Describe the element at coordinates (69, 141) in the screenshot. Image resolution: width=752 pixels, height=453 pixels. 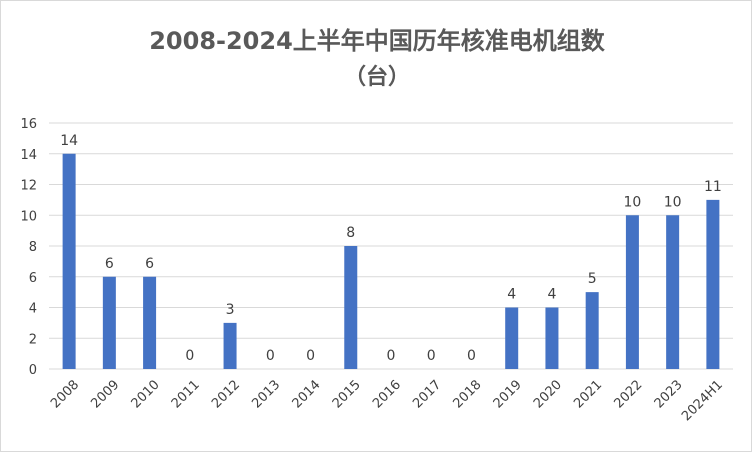
I see `data-label: 14` at that location.